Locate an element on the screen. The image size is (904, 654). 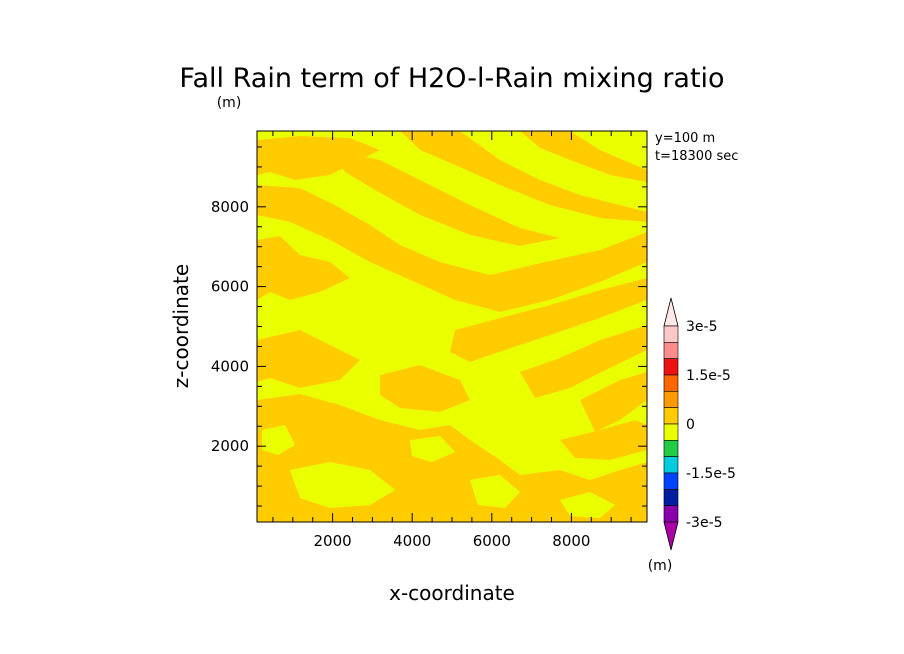
near-zero-patches is located at coordinates (438, 471).